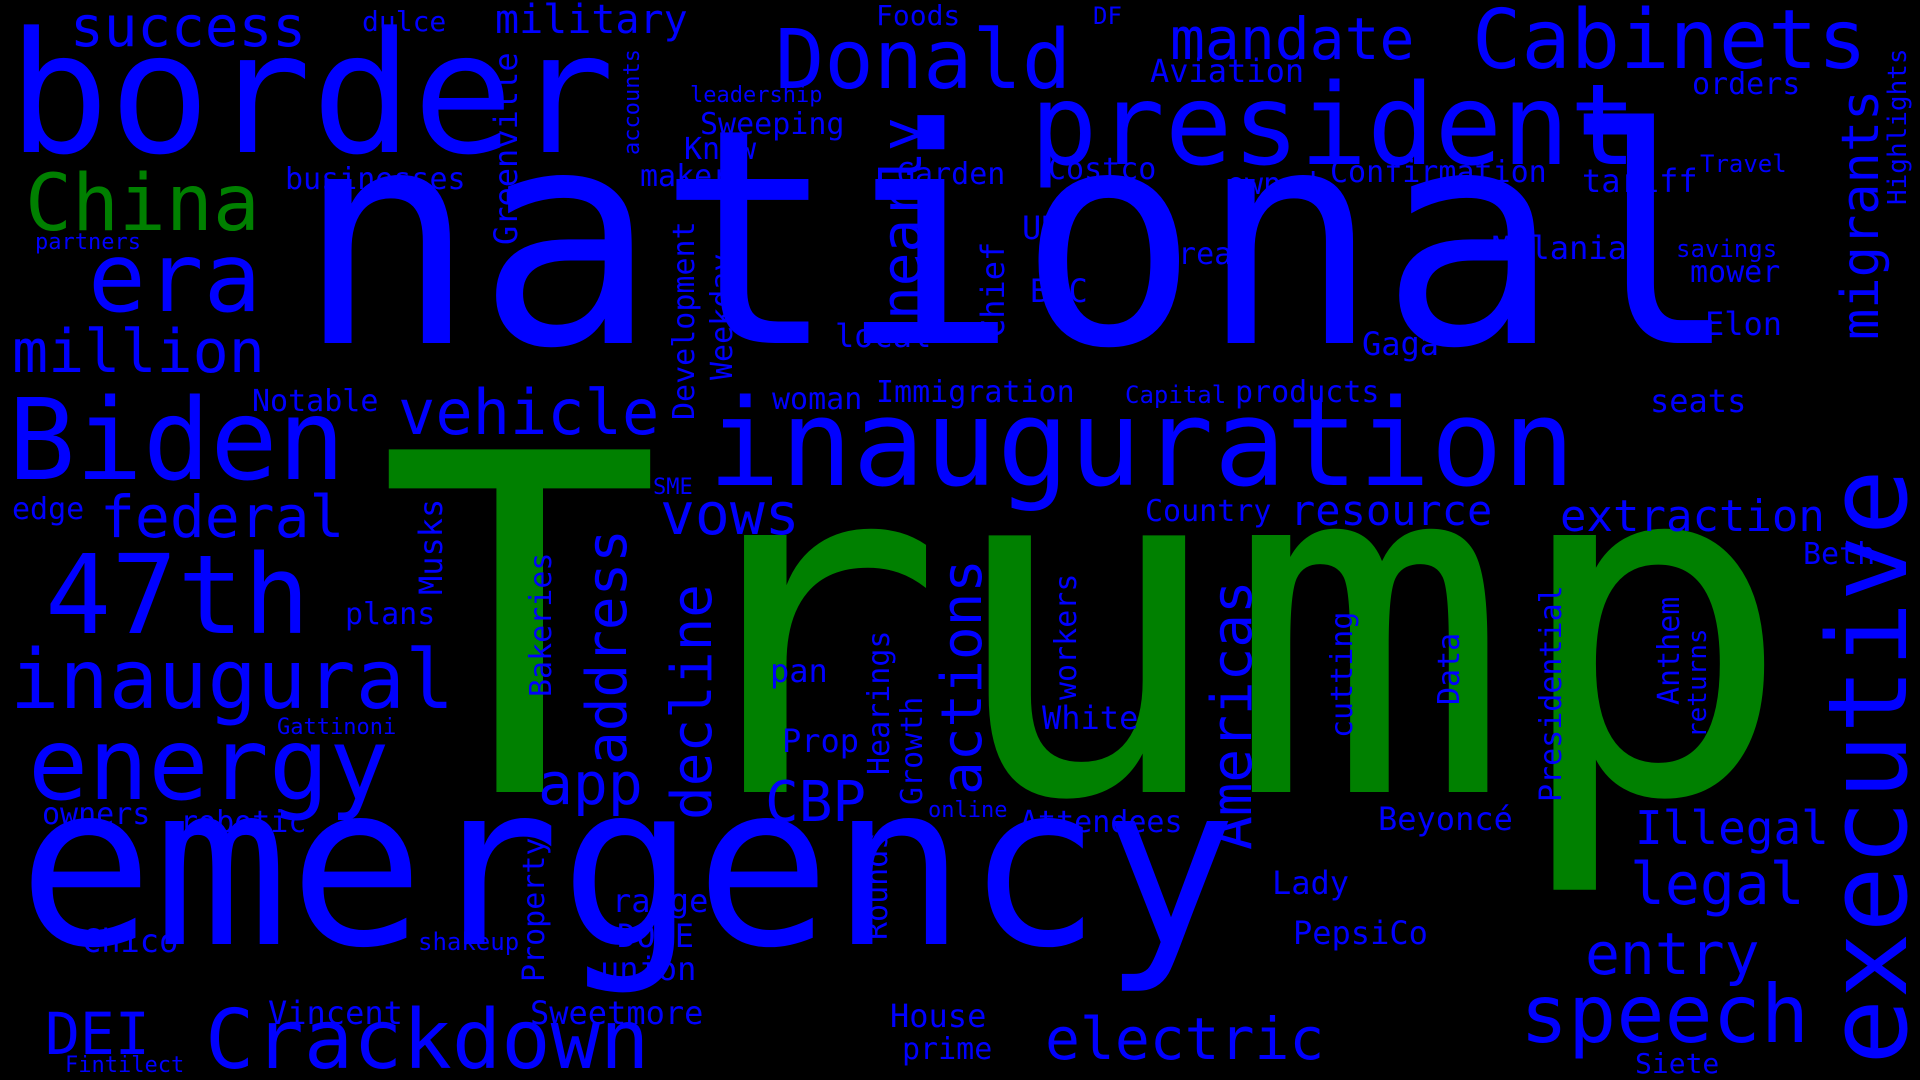 This screenshot has height=1080, width=1920. What do you see at coordinates (222, 517) in the screenshot?
I see `word-federal: federal` at bounding box center [222, 517].